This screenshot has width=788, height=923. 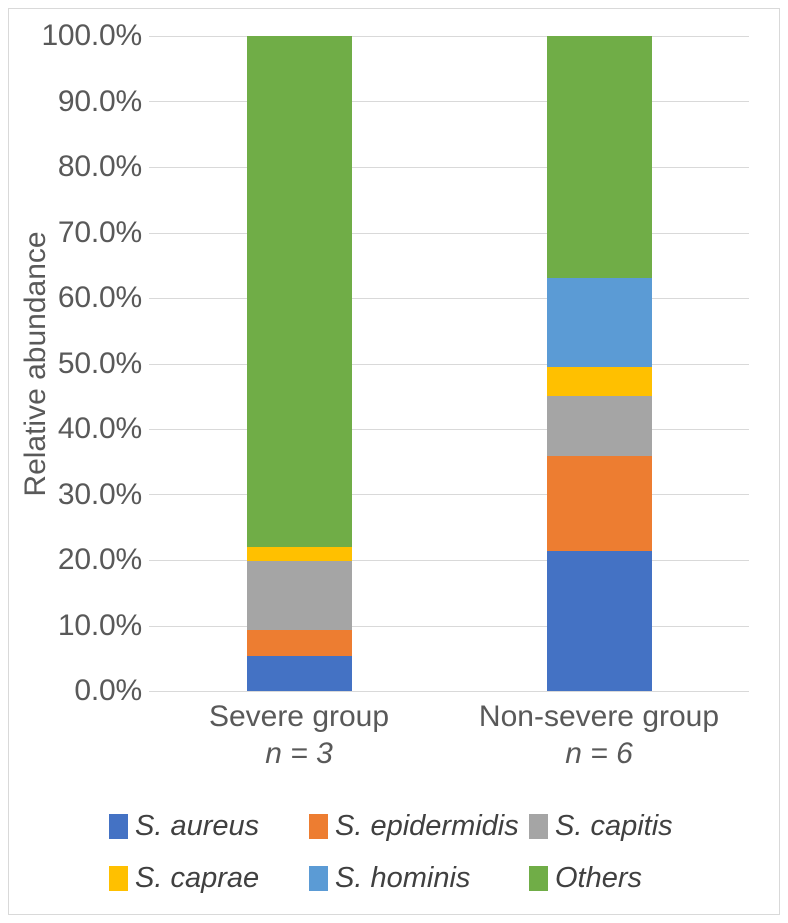 What do you see at coordinates (99, 559) in the screenshot?
I see `y-axis-tick-label: 20.0%` at bounding box center [99, 559].